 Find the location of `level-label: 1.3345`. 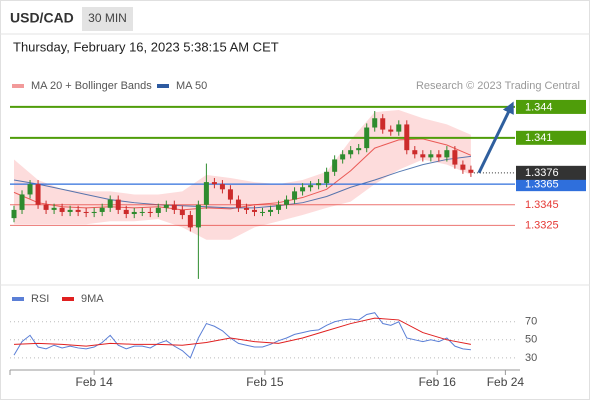

level-label: 1.3345 is located at coordinates (542, 205).